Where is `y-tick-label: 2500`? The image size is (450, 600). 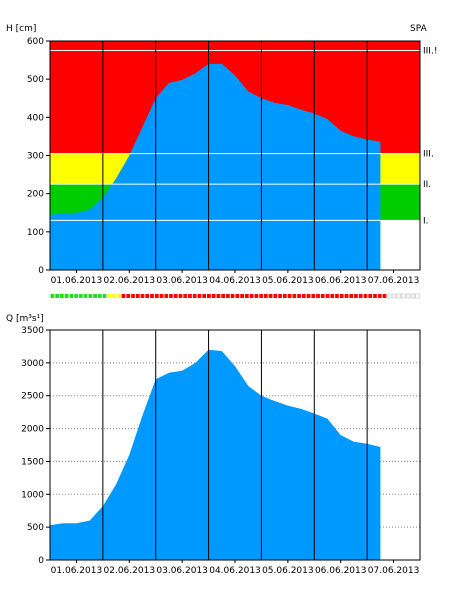
y-tick-label: 2500 is located at coordinates (32, 397).